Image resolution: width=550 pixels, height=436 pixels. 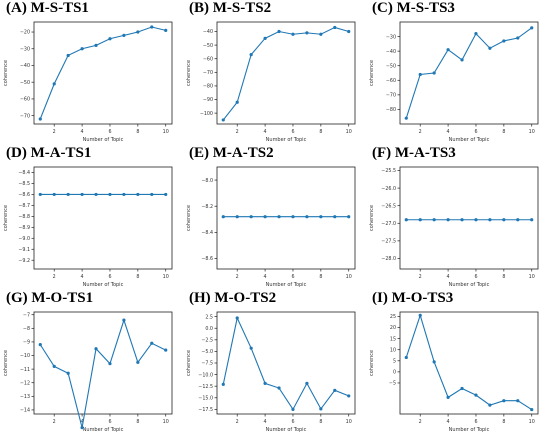 I want to click on y-tick-label: −10, so click(x=25, y=356).